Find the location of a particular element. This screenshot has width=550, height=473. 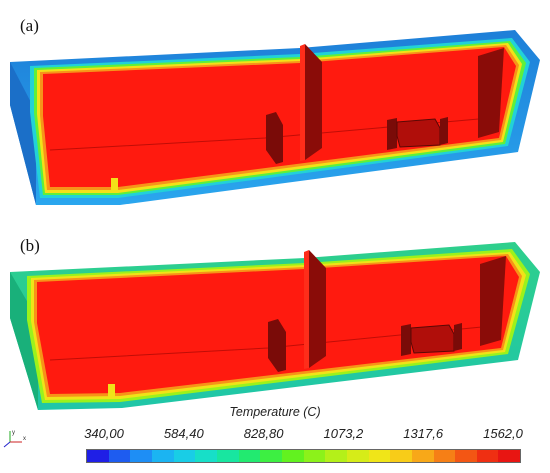

legend-tick-label: 1562,0 is located at coordinates (503, 433).